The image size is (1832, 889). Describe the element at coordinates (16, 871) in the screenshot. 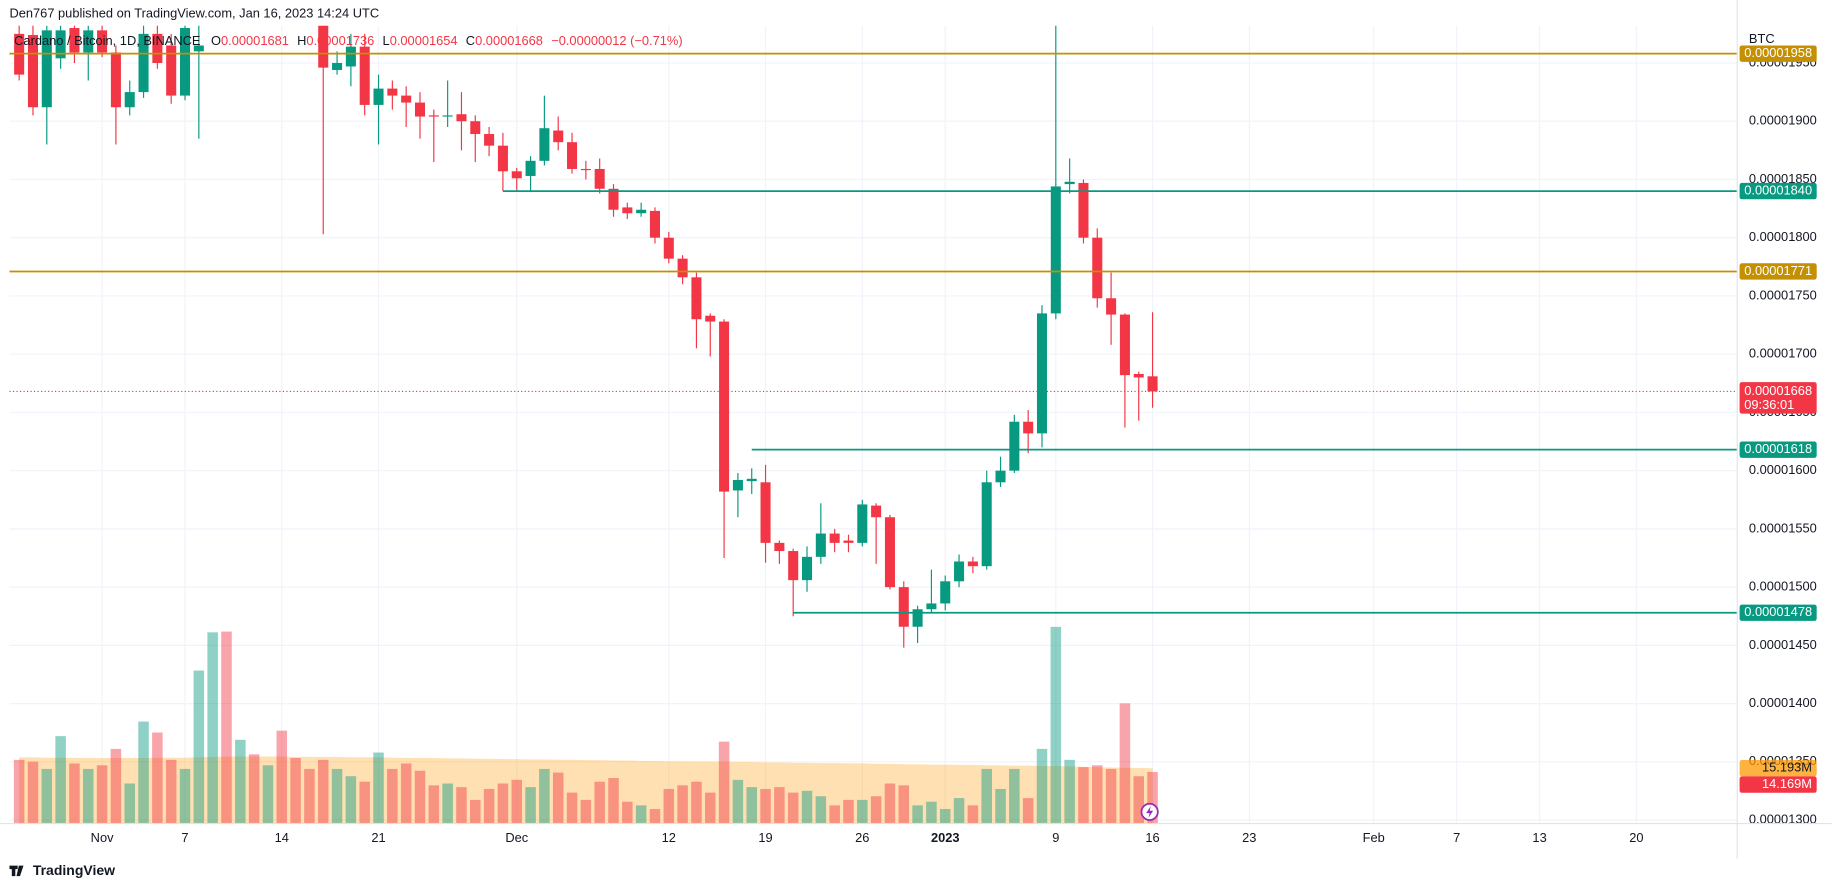

I see `logo-mark` at that location.